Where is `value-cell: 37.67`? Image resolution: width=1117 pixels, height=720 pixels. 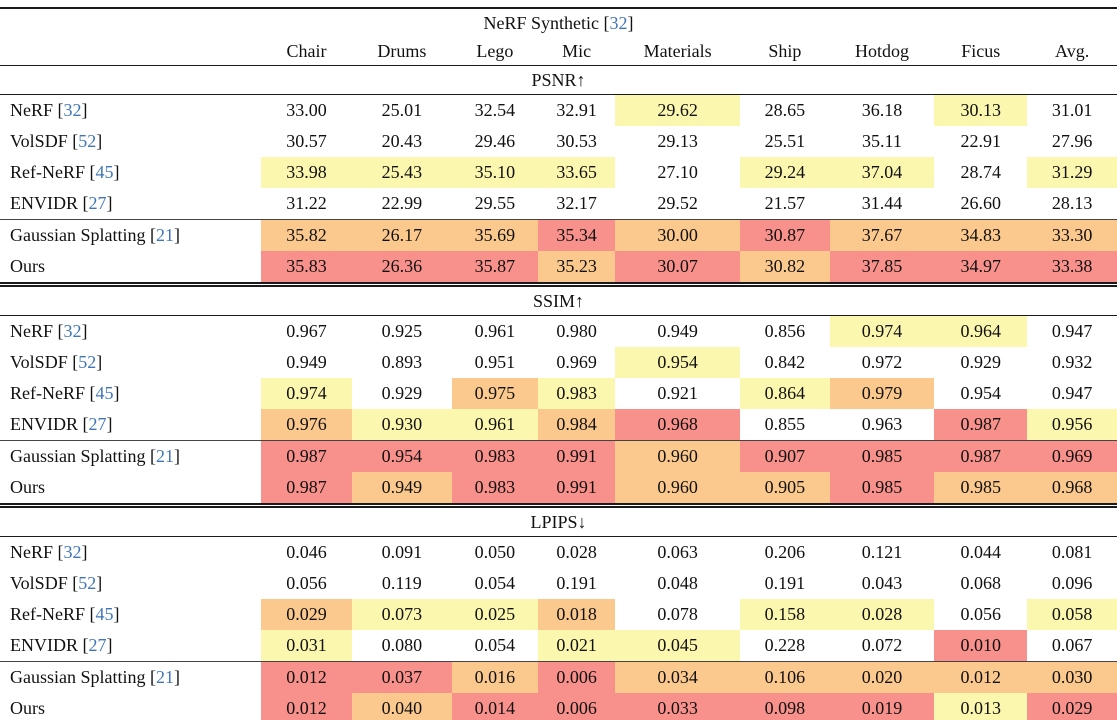 value-cell: 37.67 is located at coordinates (882, 235).